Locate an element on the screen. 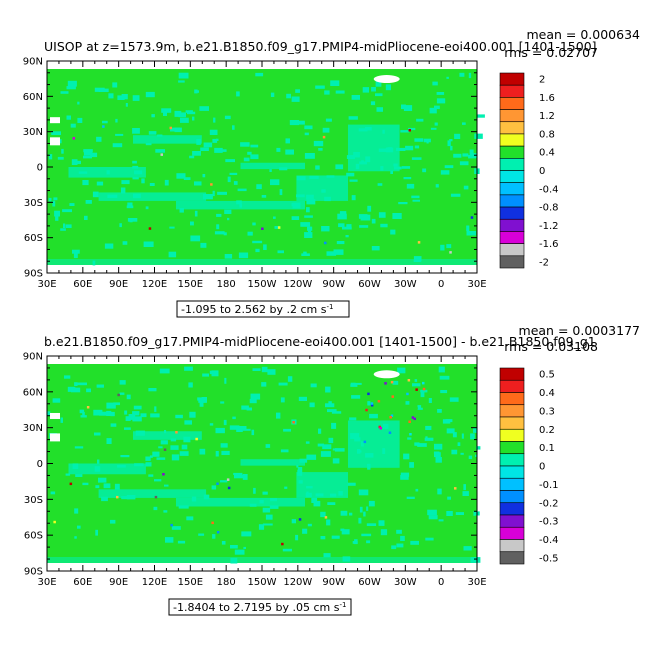  y-tick-label: 30N is located at coordinates (33, 428).